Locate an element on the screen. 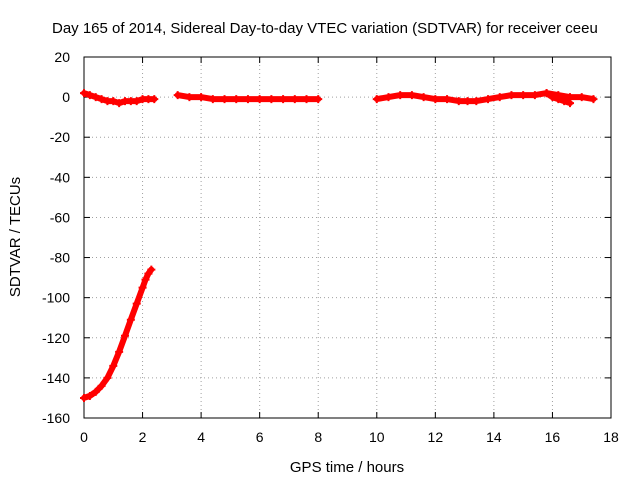  x-tick-label: 6 is located at coordinates (260, 437).